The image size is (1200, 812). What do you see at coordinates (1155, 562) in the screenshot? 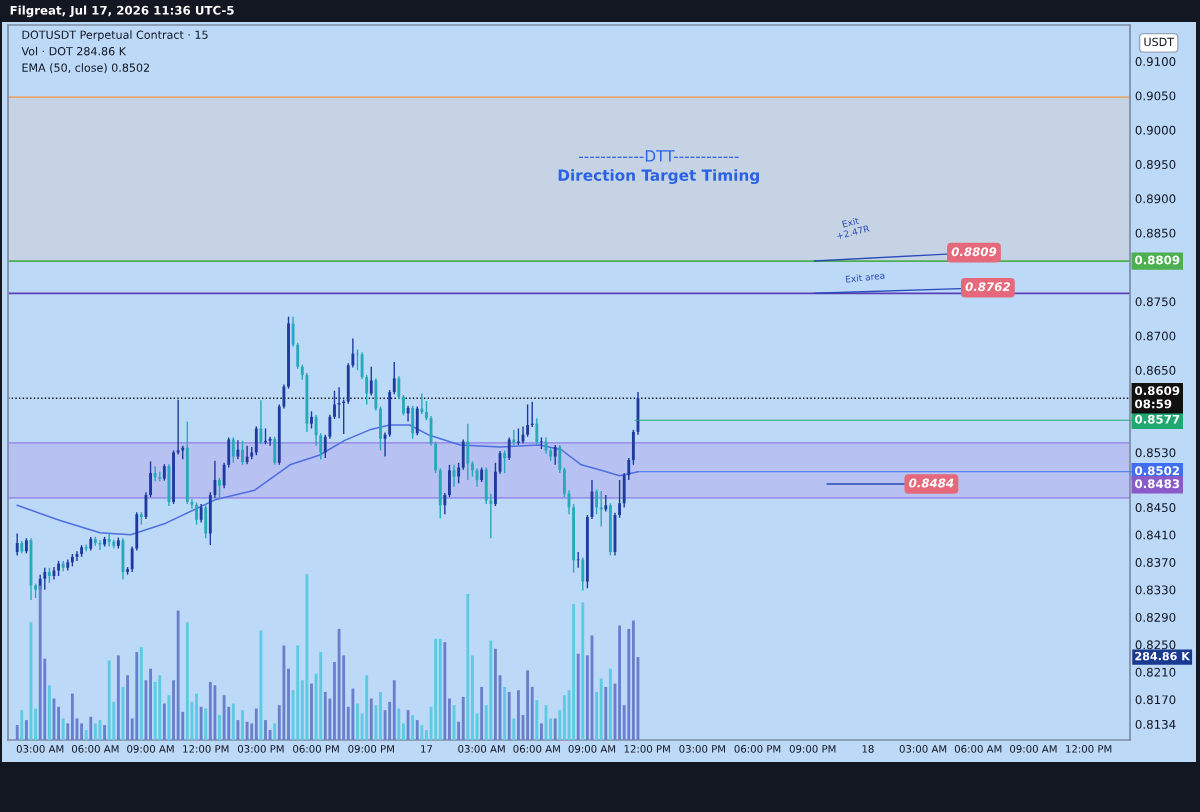
I see `y-tick-label: 0.8370` at bounding box center [1155, 562].